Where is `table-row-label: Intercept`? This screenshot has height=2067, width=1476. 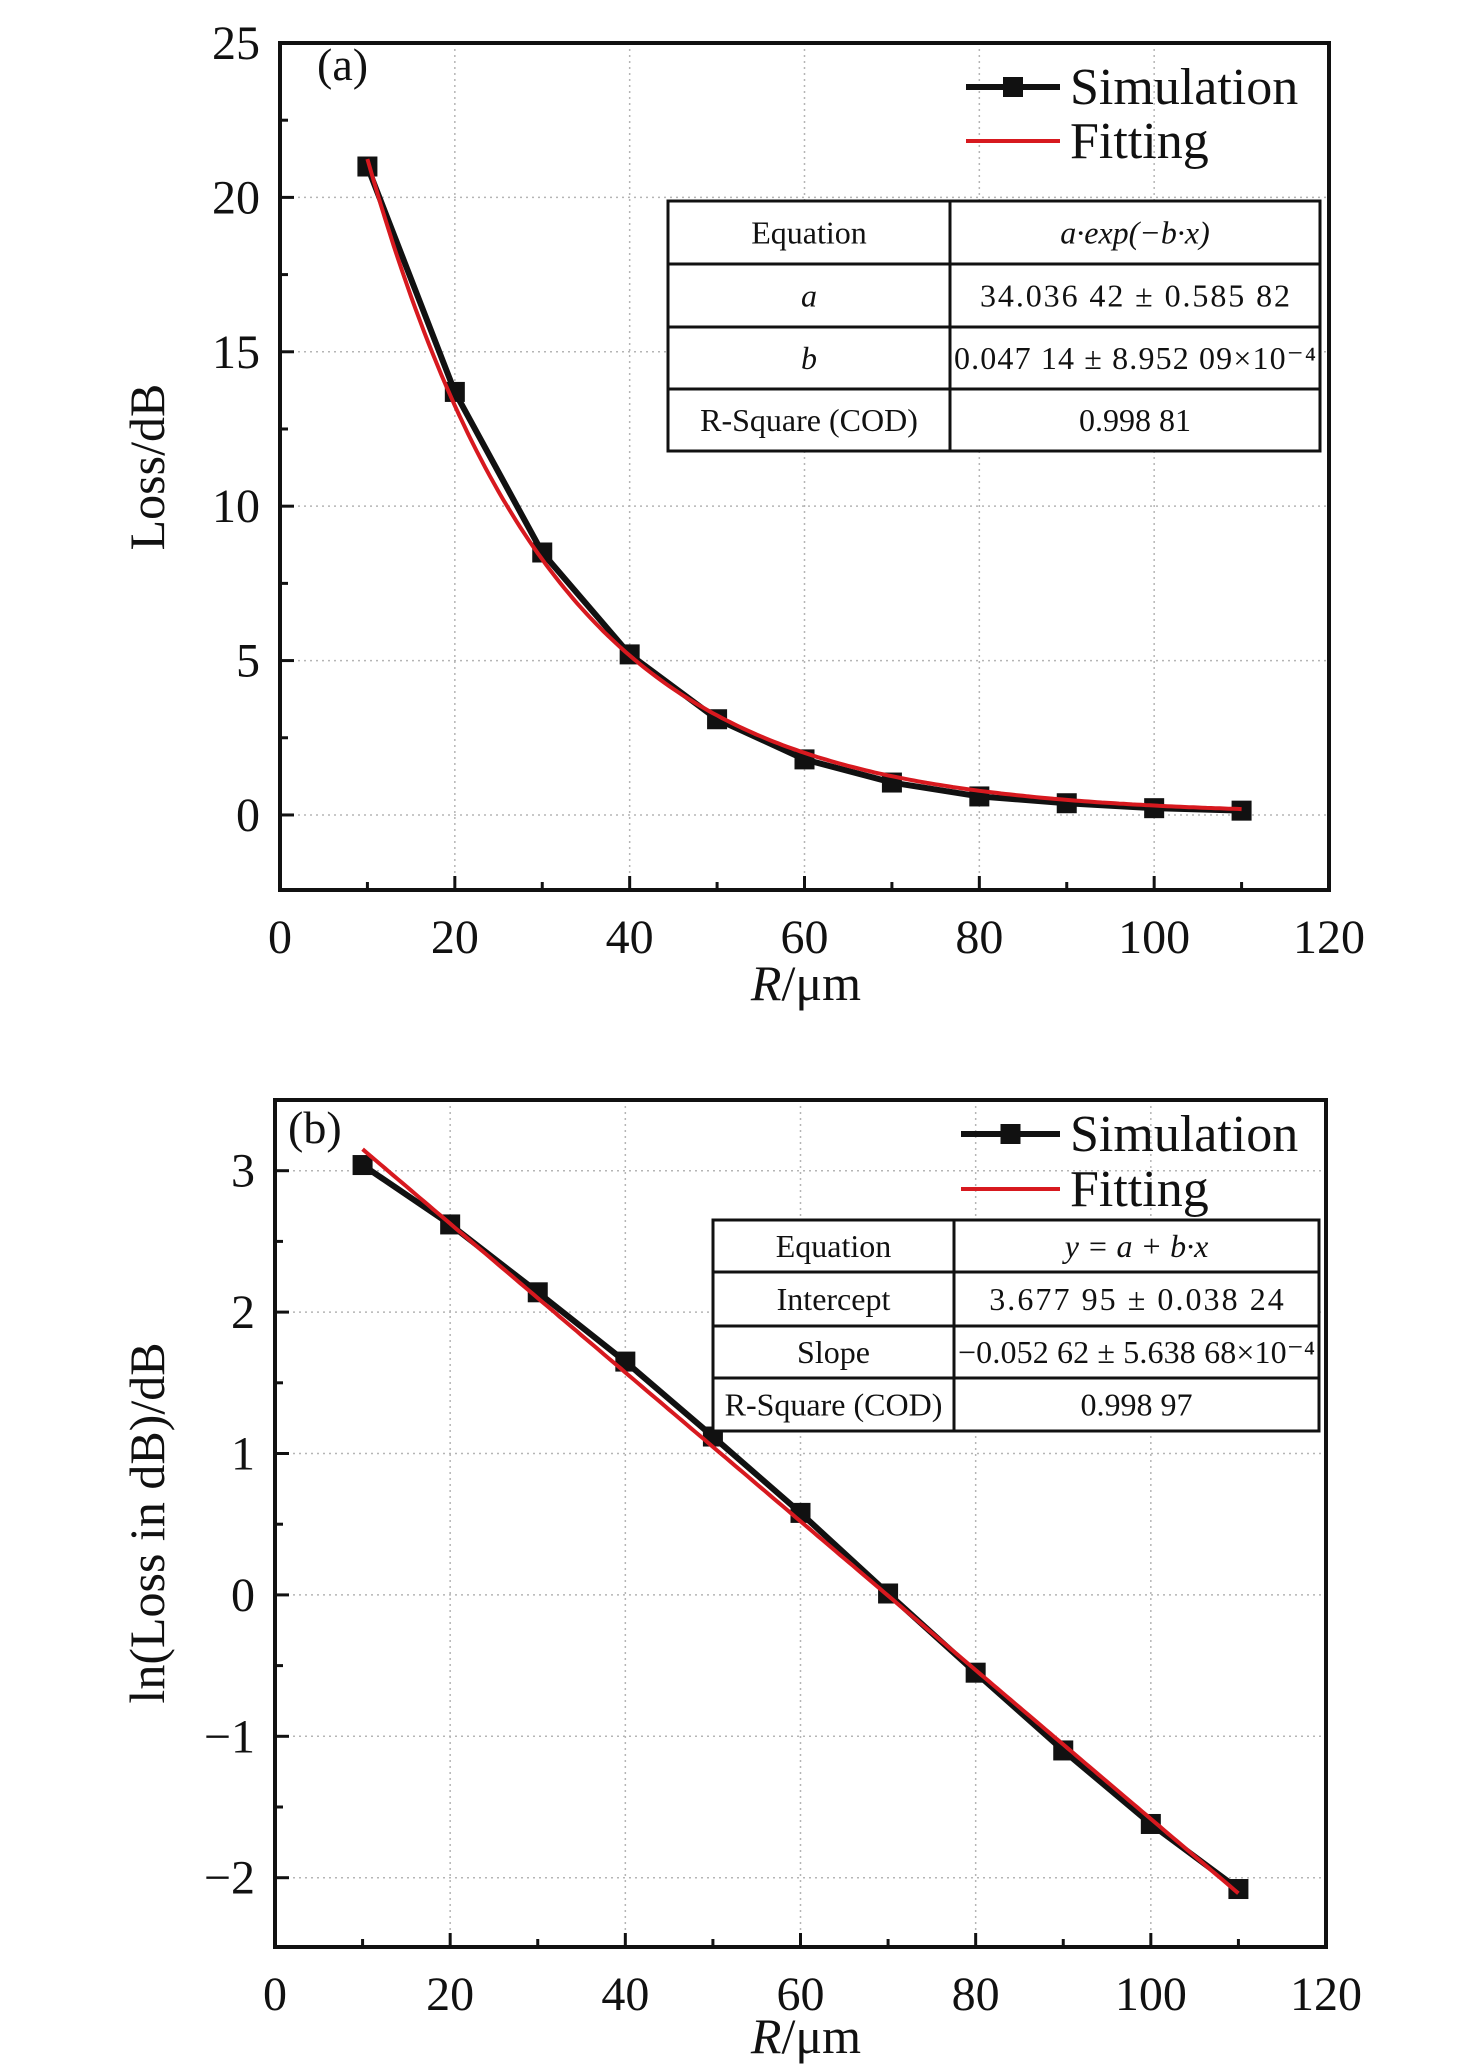 table-row-label: Intercept is located at coordinates (834, 1299).